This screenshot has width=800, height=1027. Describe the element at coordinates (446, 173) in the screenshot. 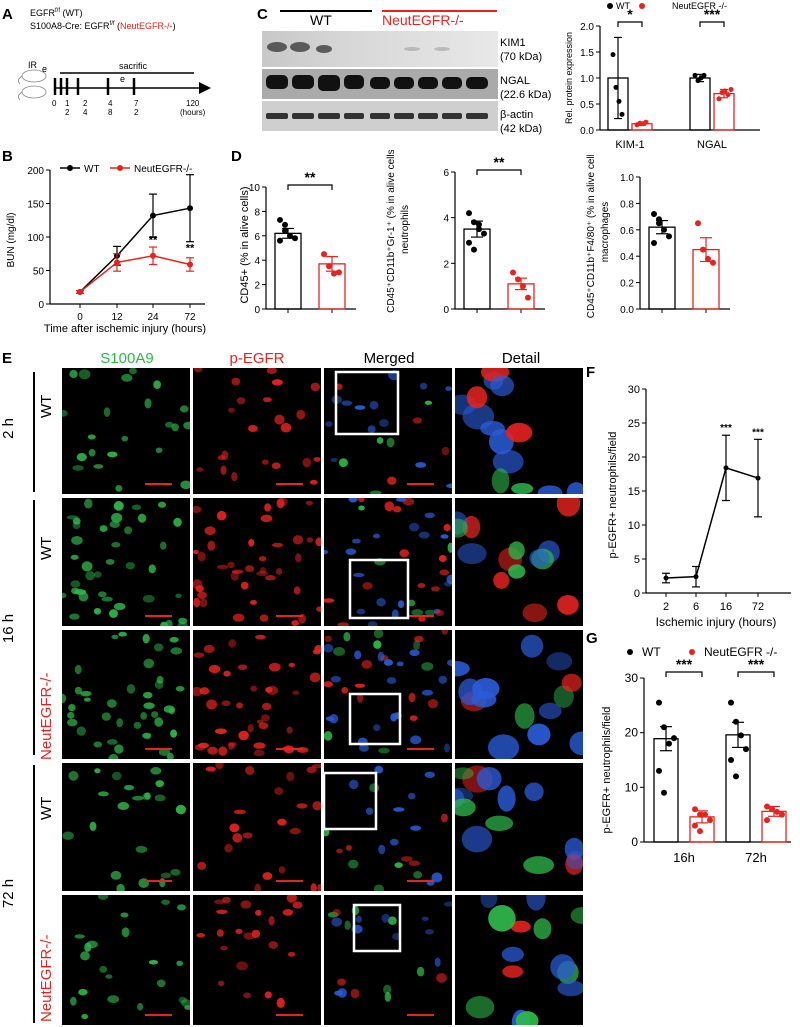

I see `d3-ytick-label: 6` at that location.